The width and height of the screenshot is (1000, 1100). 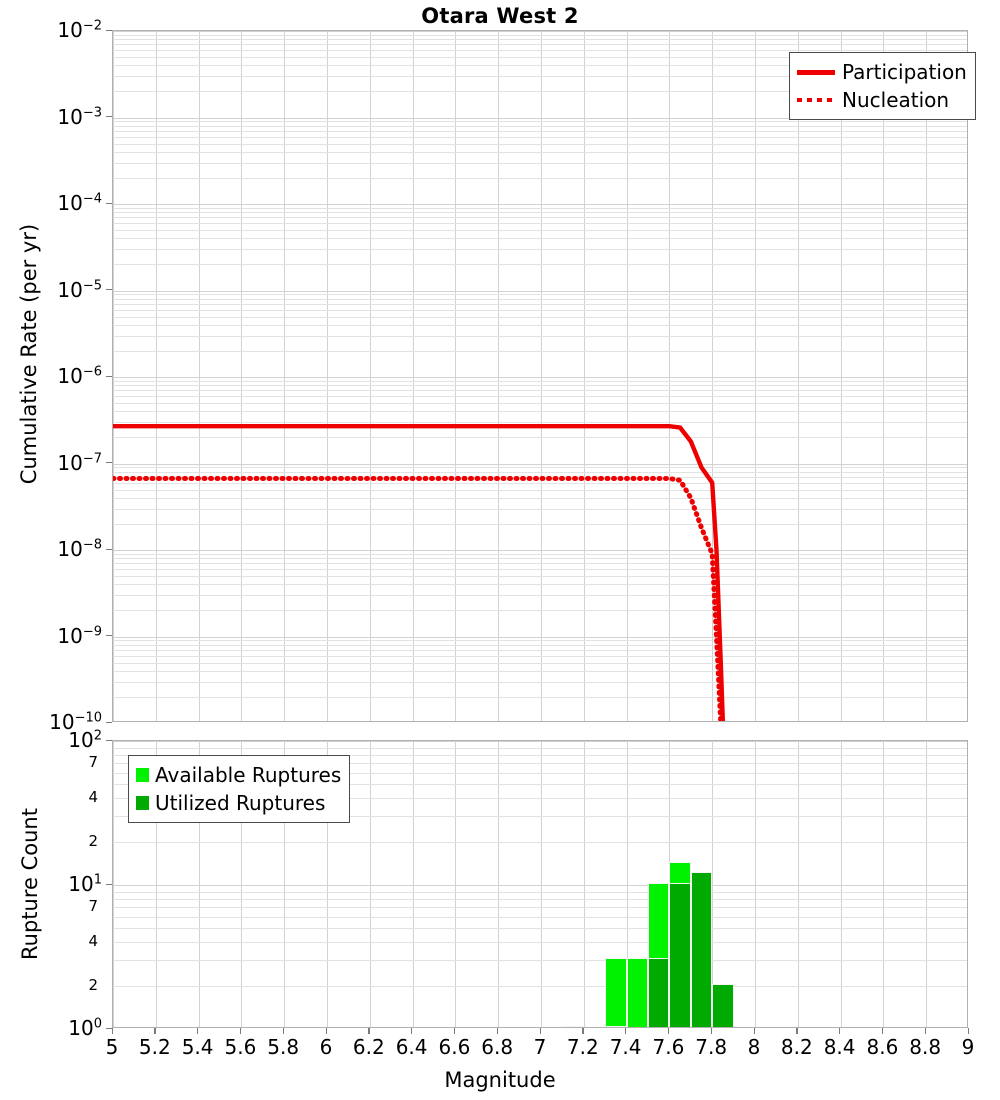 What do you see at coordinates (85, 1028) in the screenshot?
I see `y-tick-label: 10⁰` at bounding box center [85, 1028].